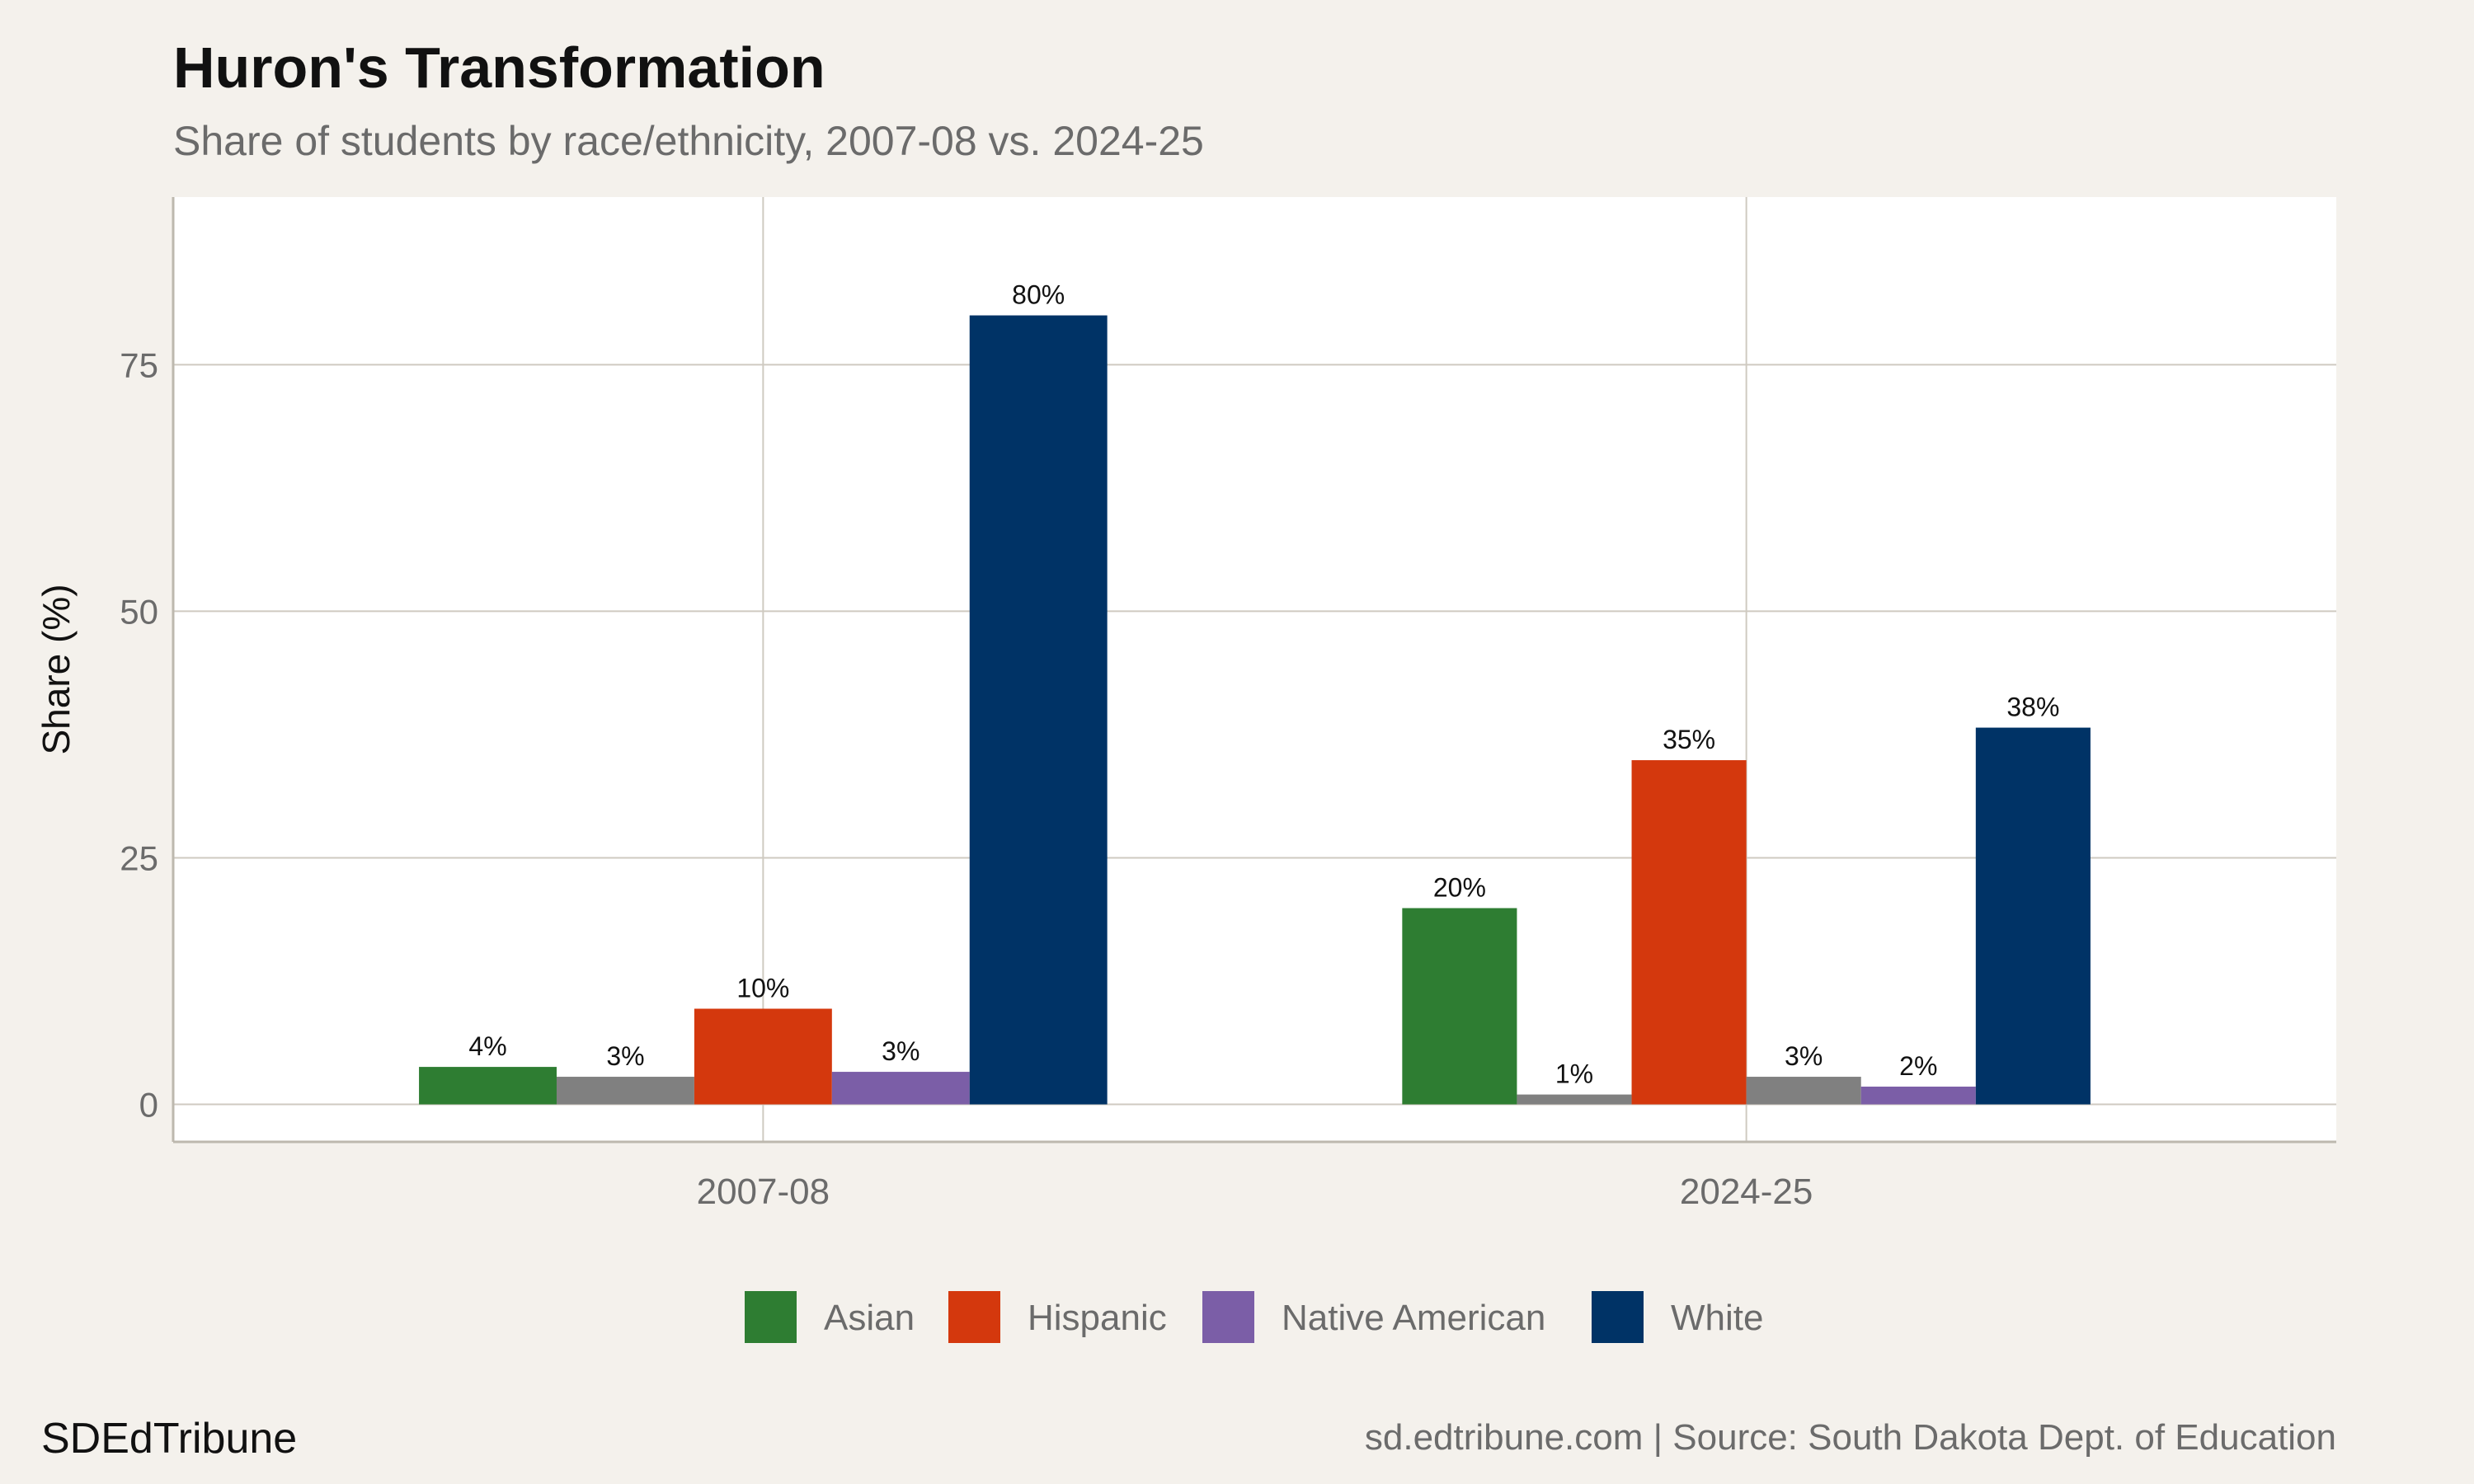 The height and width of the screenshot is (1484, 2474). I want to click on bar-data-label: 1%, so click(1574, 1074).